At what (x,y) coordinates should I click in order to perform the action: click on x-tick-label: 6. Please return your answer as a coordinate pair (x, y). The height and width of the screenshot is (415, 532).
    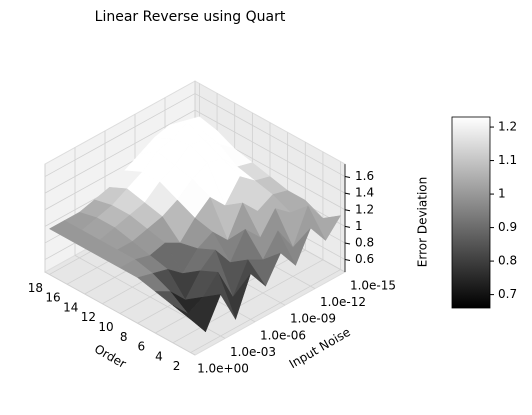
    Looking at the image, I should click on (141, 347).